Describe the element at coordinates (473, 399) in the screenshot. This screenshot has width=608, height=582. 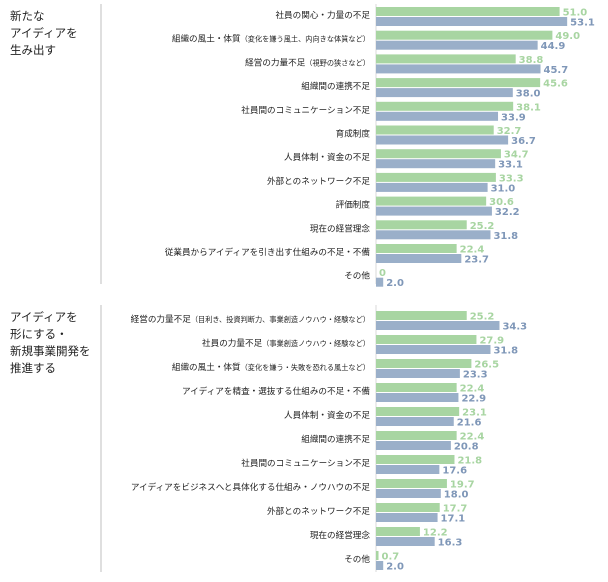
I see `chart-2-cat-4-value-b: 22.9` at that location.